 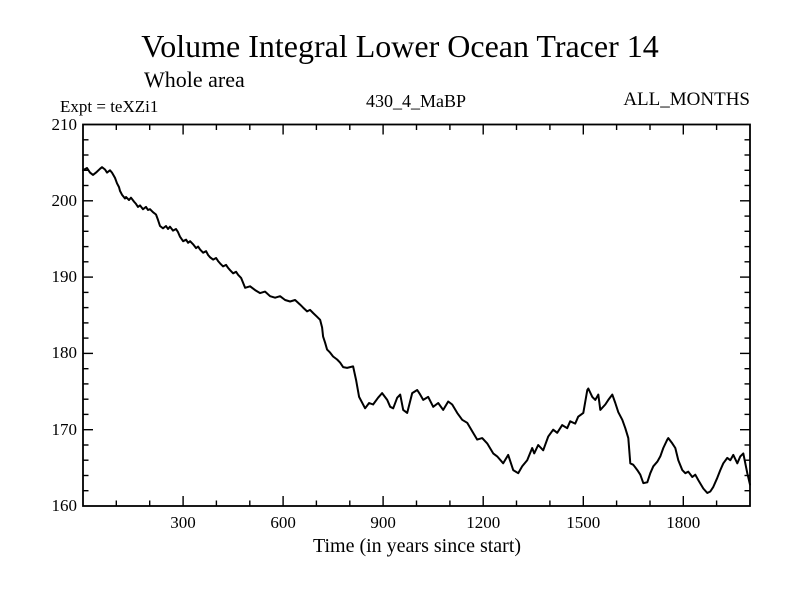 What do you see at coordinates (686, 99) in the screenshot?
I see `months-label: ALL_MONTHS` at bounding box center [686, 99].